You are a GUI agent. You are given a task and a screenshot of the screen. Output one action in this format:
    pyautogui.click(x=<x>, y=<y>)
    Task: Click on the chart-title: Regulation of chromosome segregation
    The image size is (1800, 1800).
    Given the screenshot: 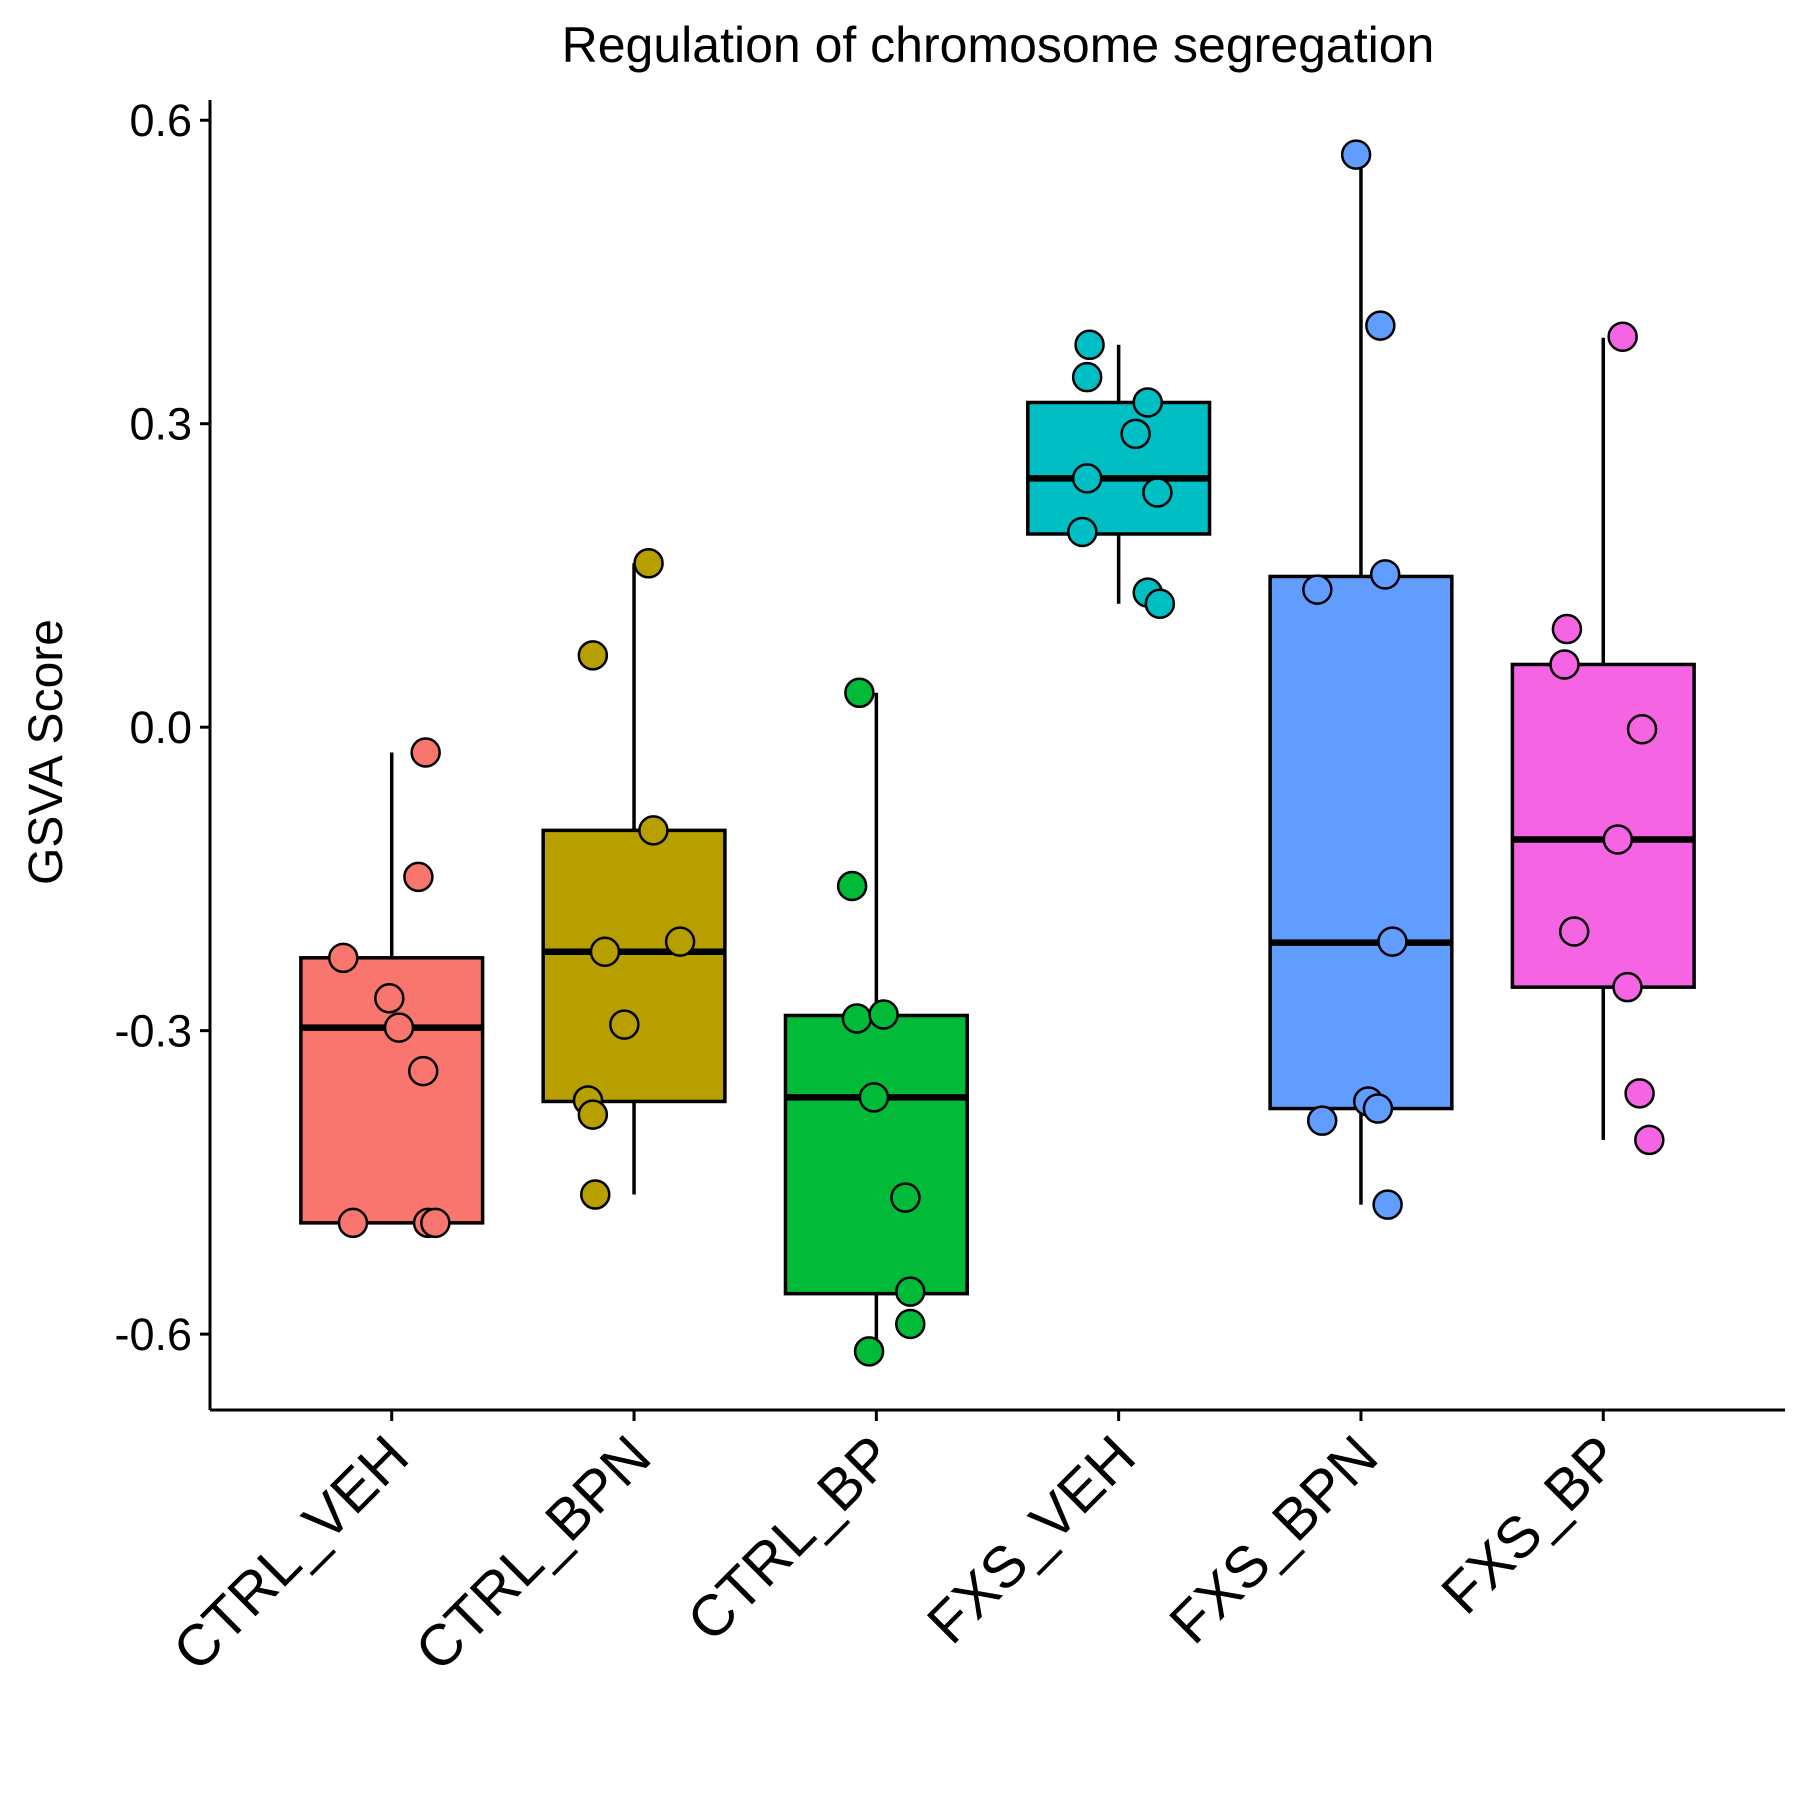 What is the action you would take?
    pyautogui.click(x=998, y=45)
    